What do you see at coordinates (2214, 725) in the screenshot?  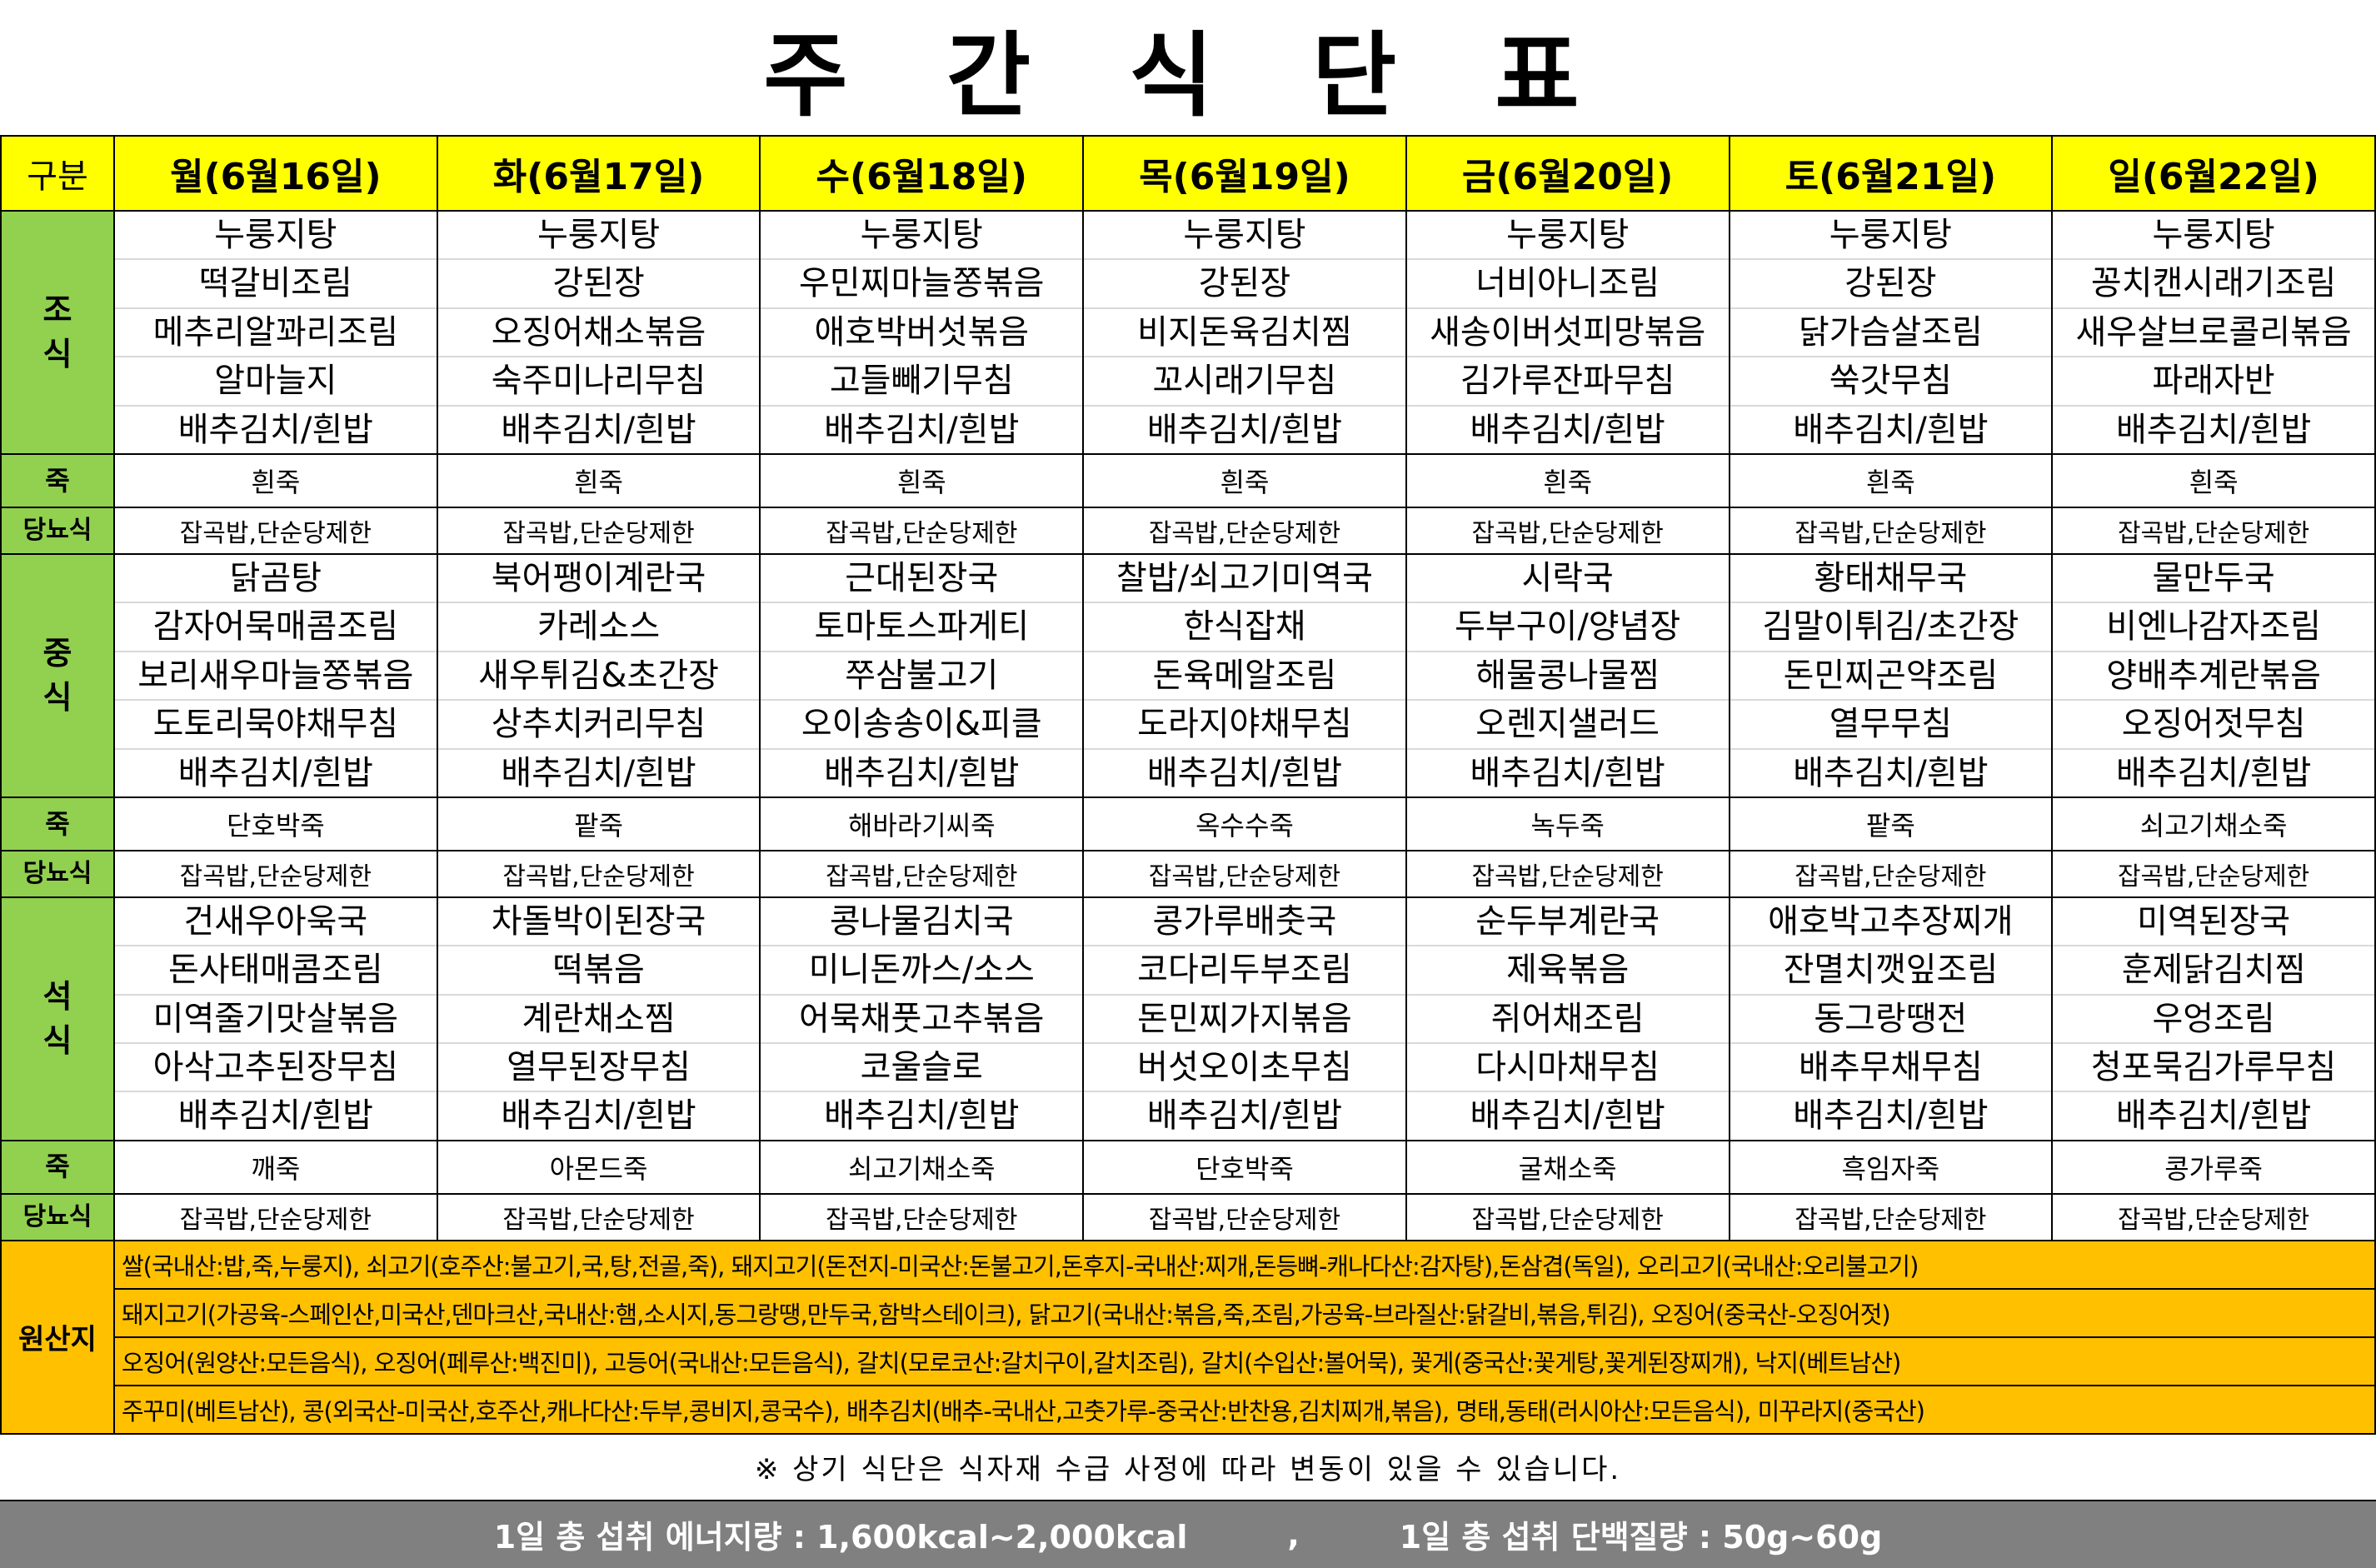 I see `menu-item: 오징어젓무침` at bounding box center [2214, 725].